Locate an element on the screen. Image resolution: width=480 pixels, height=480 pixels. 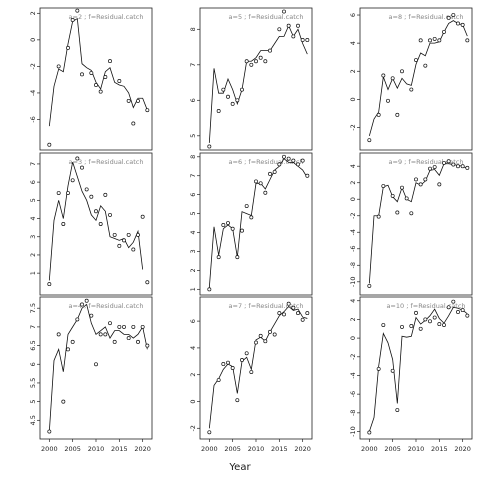
panel-title: a=3 ; f=Residual.catch is located at coordinates (106, 162).